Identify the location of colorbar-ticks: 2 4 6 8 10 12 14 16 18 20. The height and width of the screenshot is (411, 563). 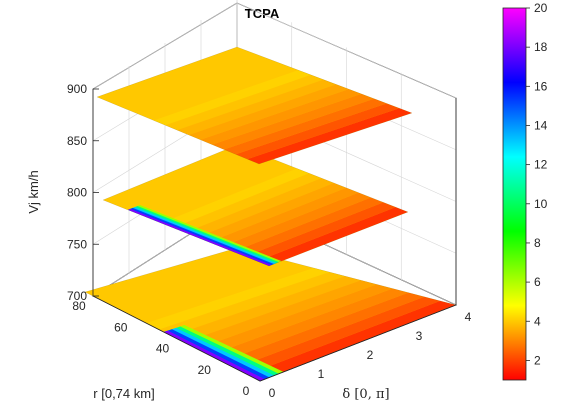
(537, 184).